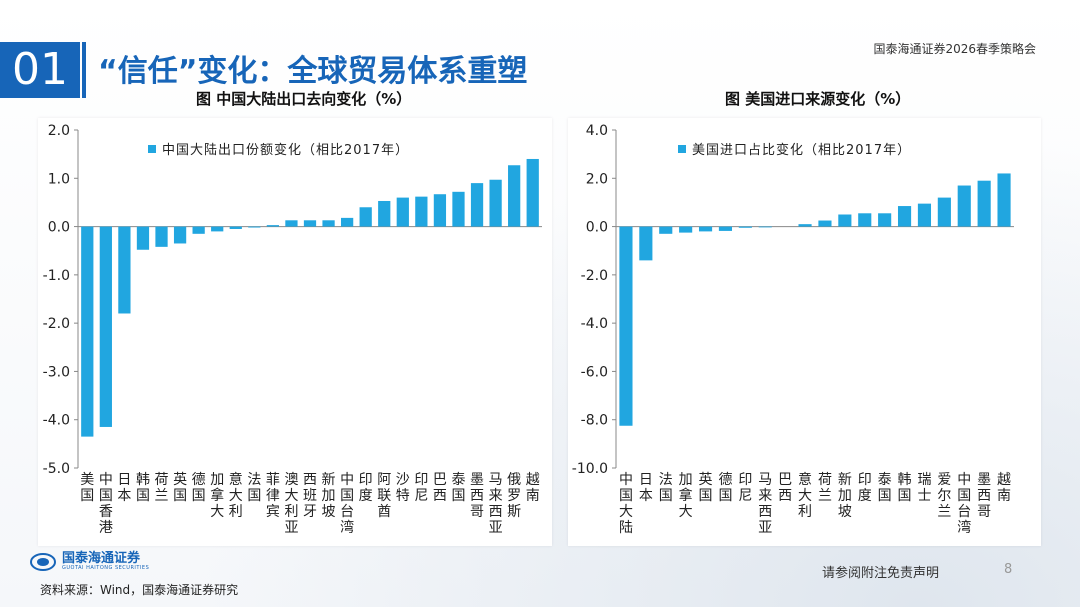 The height and width of the screenshot is (607, 1080). Describe the element at coordinates (818, 99) in the screenshot. I see `right-chart-title: 图 美国进口来源变化（%）` at that location.